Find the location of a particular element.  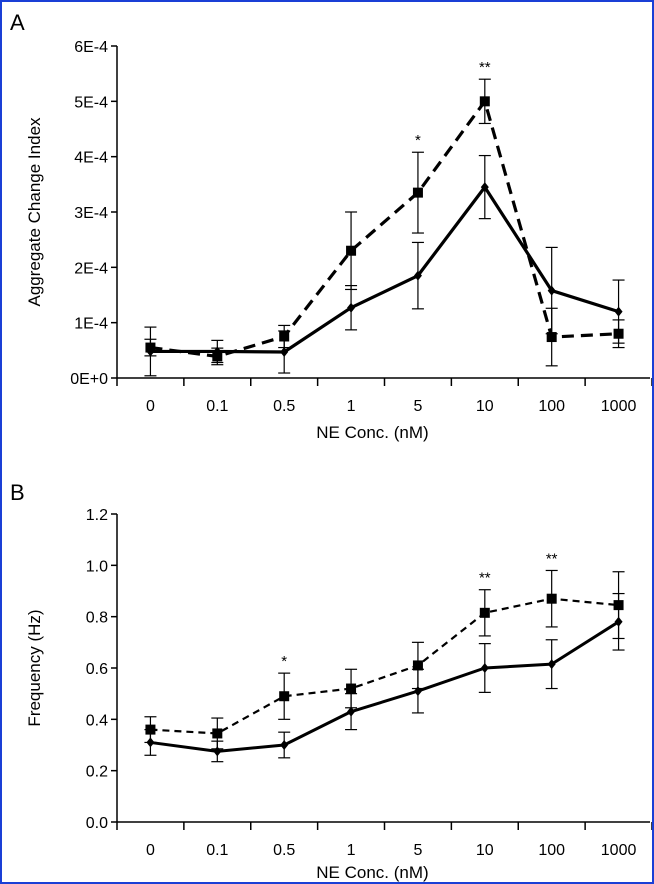

panel-a-x-tick-label: 5 is located at coordinates (417, 406).